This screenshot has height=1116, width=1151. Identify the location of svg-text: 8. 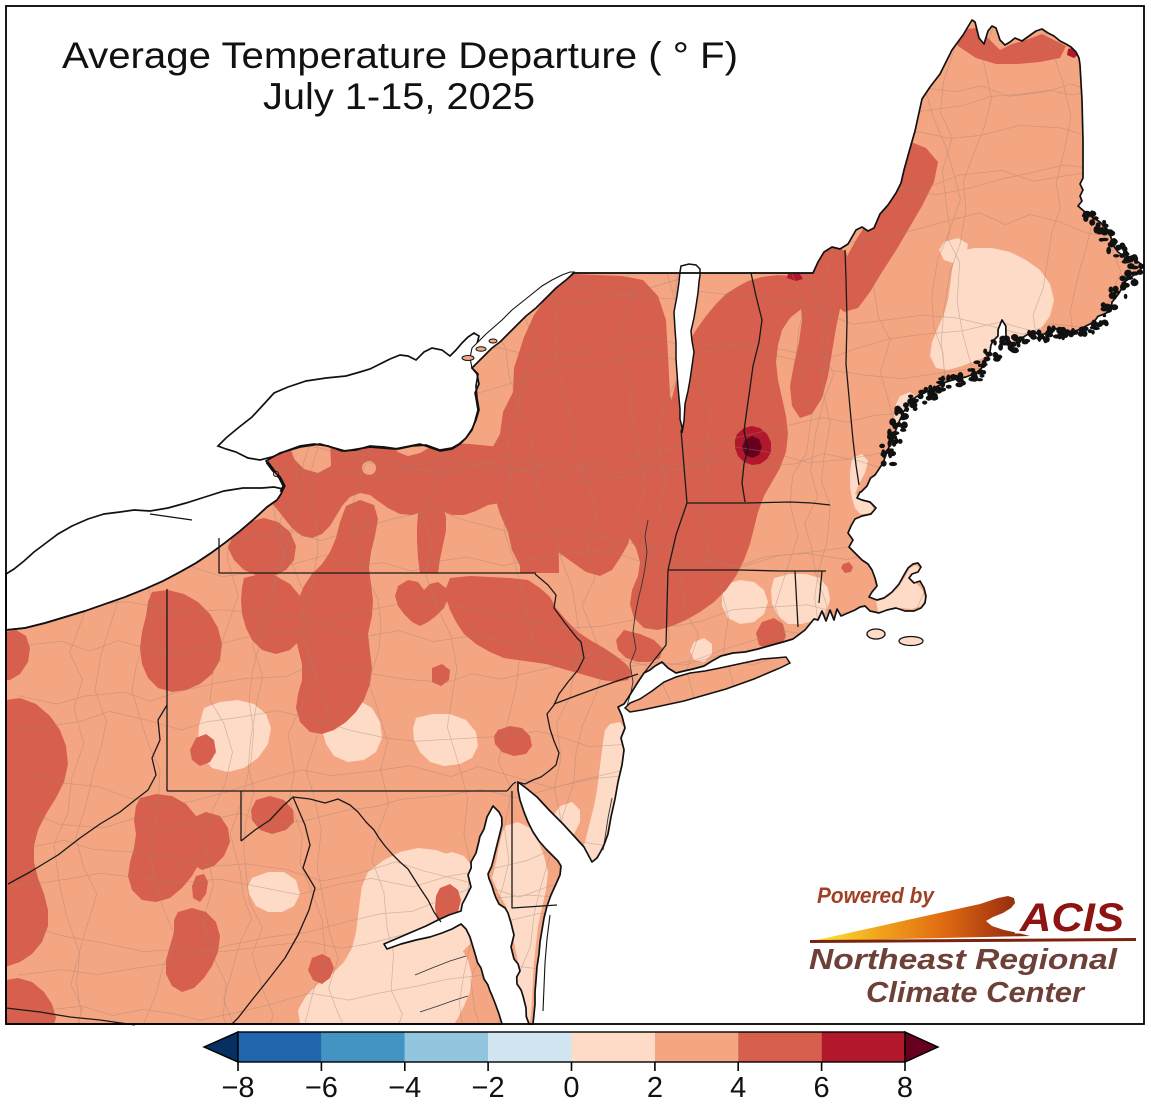
(905, 1088).